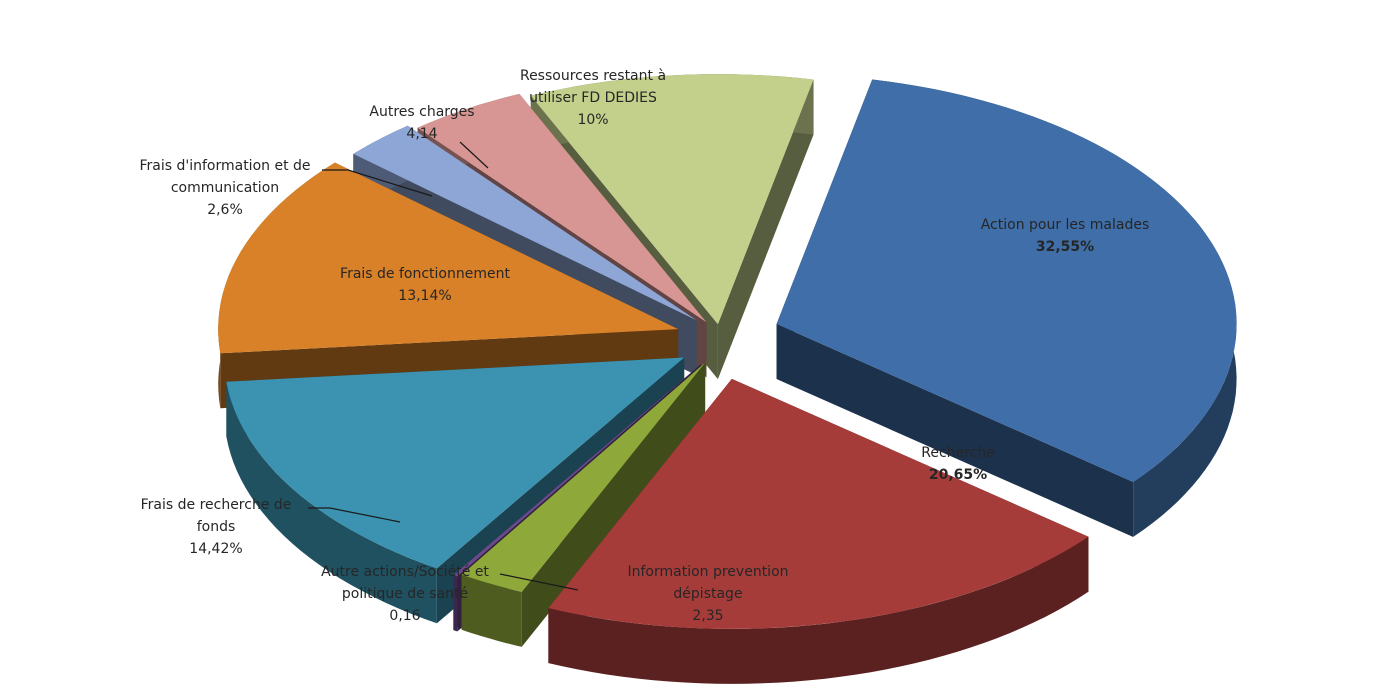 The width and height of the screenshot is (1400, 700). What do you see at coordinates (354, 515) in the screenshot?
I see `leader-frais-recherche-fonds` at bounding box center [354, 515].